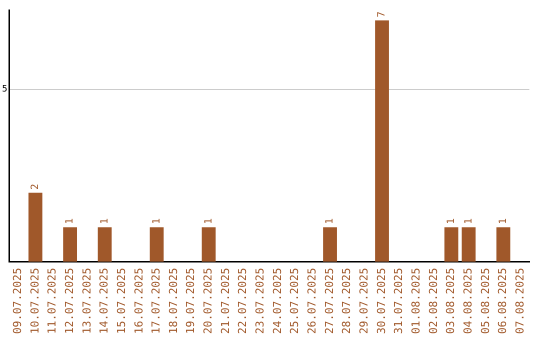 This screenshot has width=540, height=340. What do you see at coordinates (433, 301) in the screenshot?
I see `x-tick-label: 02.08.2025` at bounding box center [433, 301].